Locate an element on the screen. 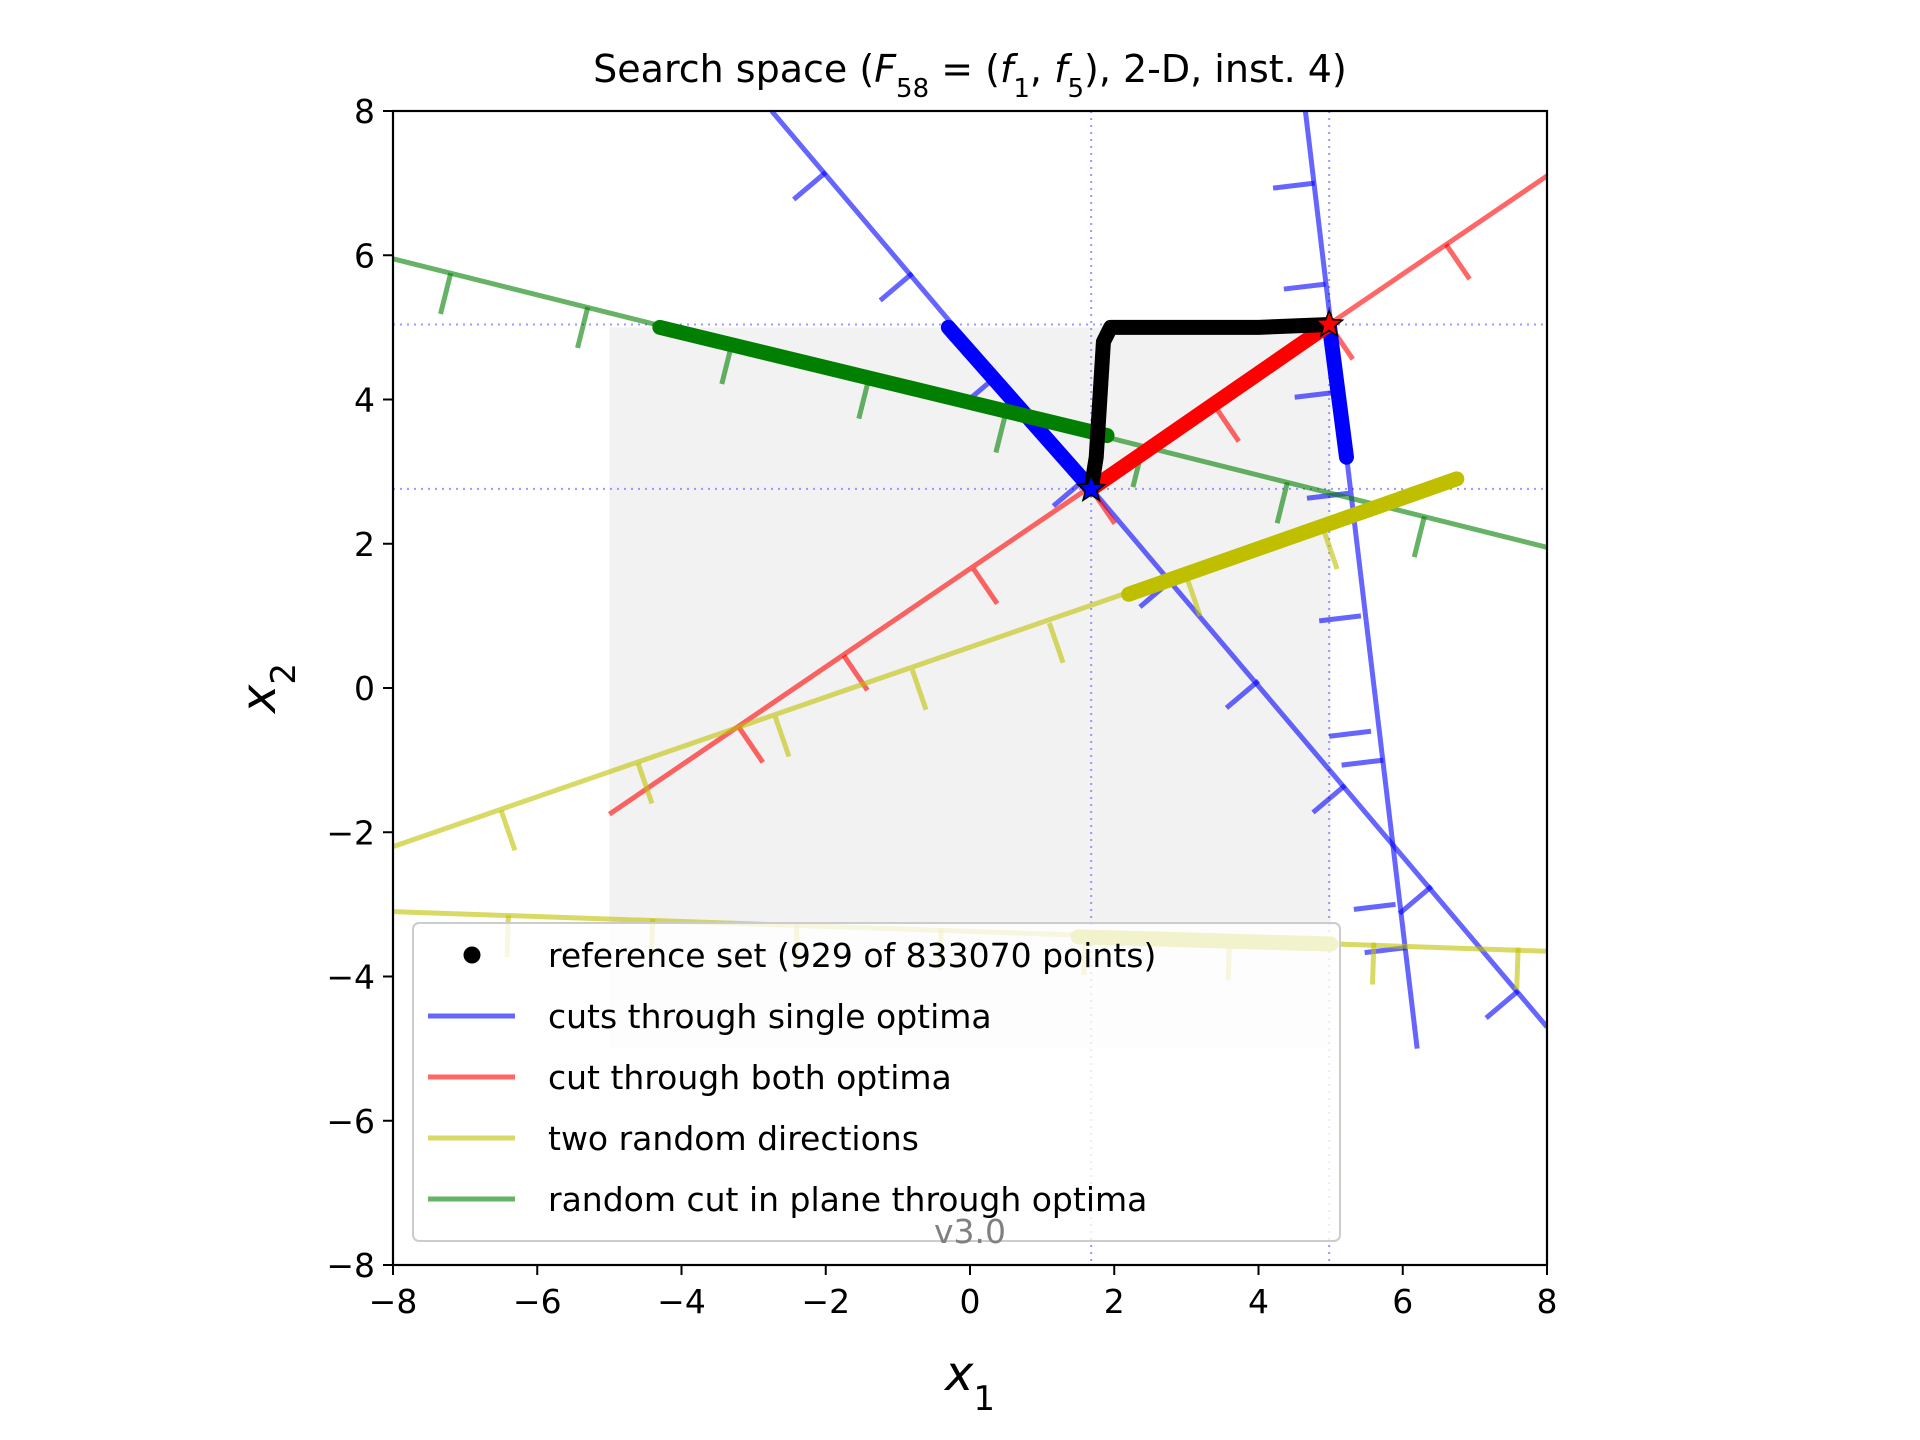 The height and width of the screenshot is (1440, 1920). legend-label: reference set (929 of 833070 points) is located at coordinates (852, 955).